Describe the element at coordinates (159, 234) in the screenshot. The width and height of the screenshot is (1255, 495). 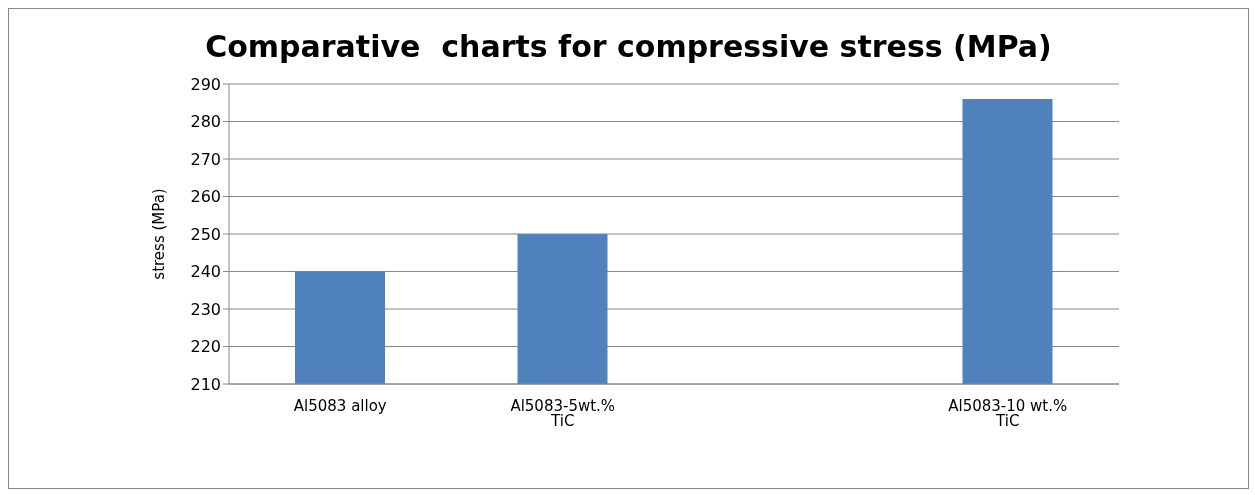
I see `y-axis-title: stress (MPa)` at that location.